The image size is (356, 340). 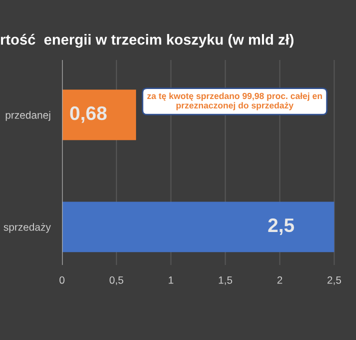 I want to click on x-tick-label: 1, so click(x=171, y=280).